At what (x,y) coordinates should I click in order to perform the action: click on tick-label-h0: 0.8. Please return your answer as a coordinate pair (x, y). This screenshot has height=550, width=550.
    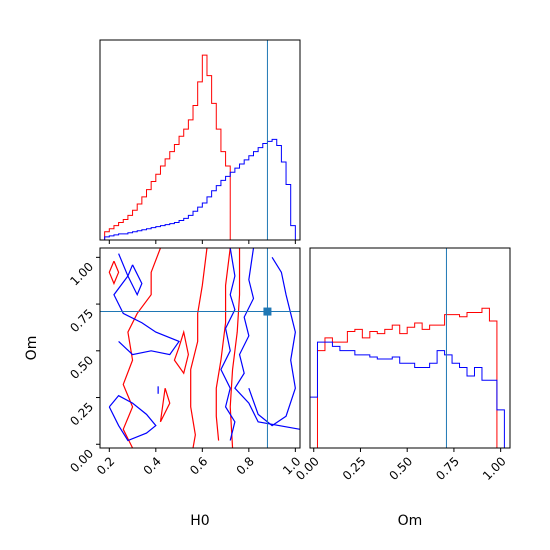
    Looking at the image, I should click on (245, 465).